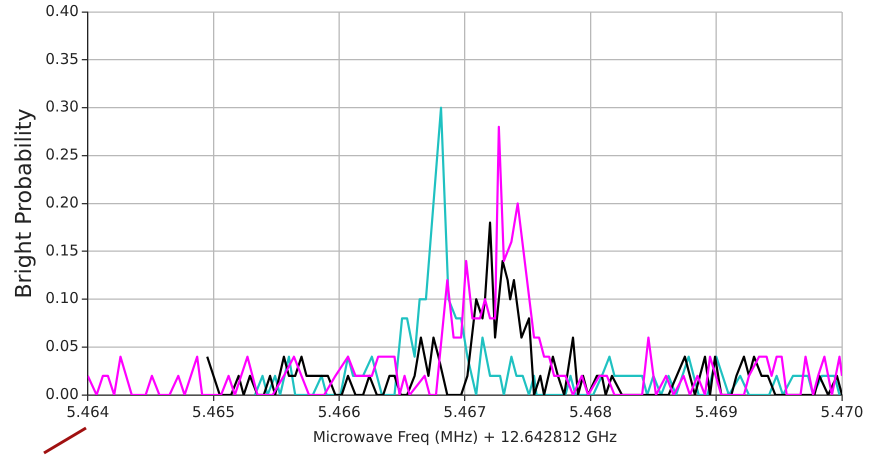 This screenshot has height=455, width=880. What do you see at coordinates (24, 203) in the screenshot?
I see `y-axis-title: Bright Probability` at bounding box center [24, 203].